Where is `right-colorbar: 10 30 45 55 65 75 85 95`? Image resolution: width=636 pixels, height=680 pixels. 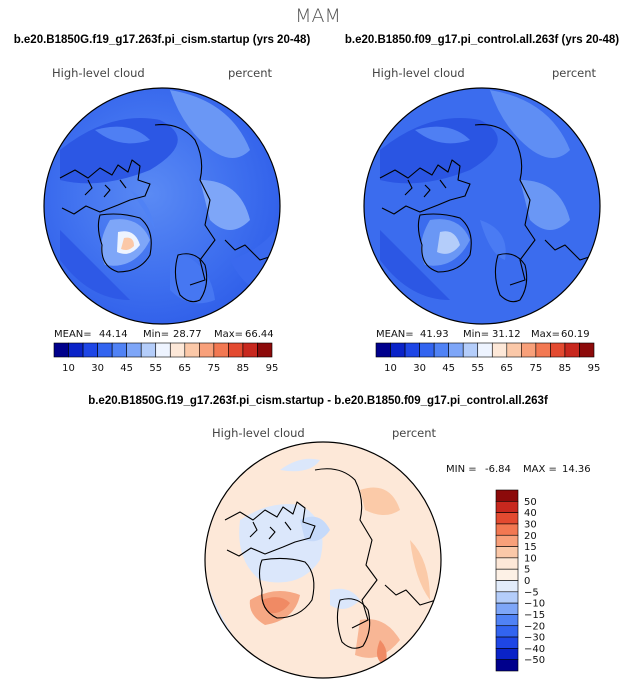 right-colorbar: 10 30 45 55 65 75 85 95 is located at coordinates (488, 358).